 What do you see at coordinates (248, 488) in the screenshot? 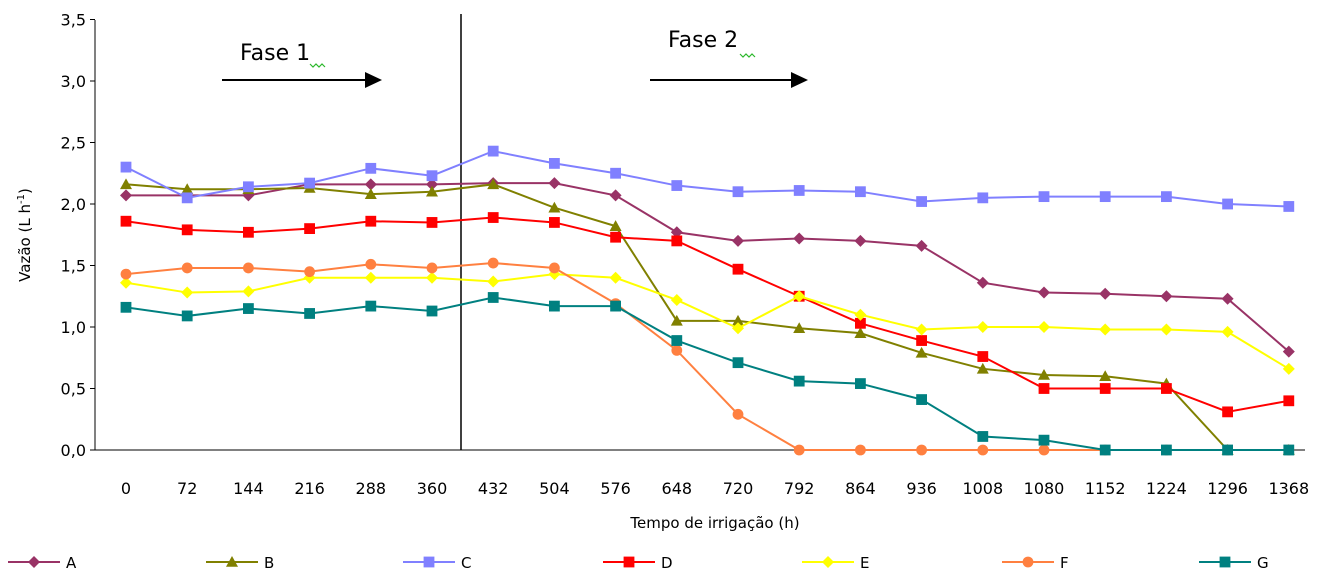
I see `x-tick-label: 144` at bounding box center [248, 488].